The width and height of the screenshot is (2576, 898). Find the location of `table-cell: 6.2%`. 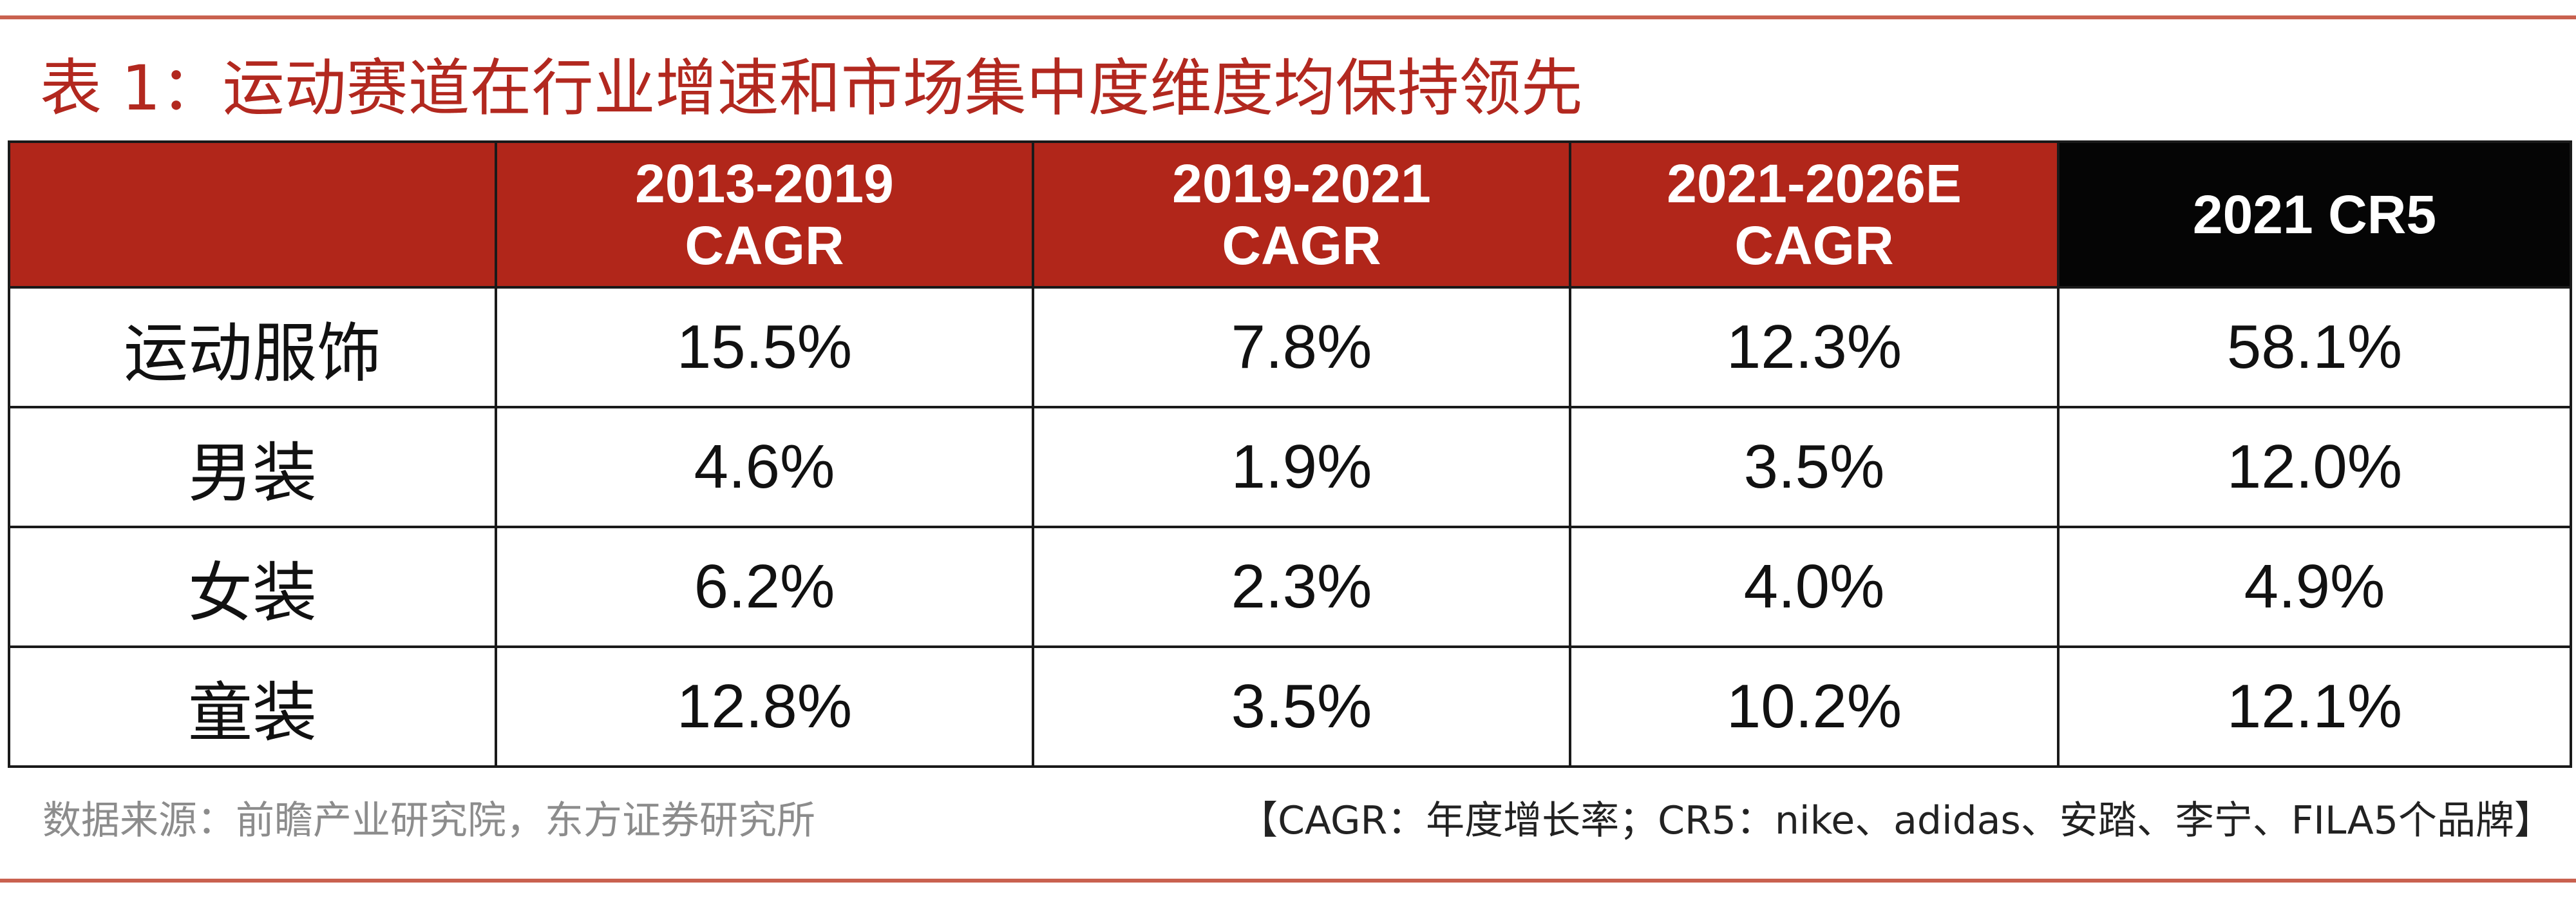

table-cell: 6.2% is located at coordinates (764, 587).